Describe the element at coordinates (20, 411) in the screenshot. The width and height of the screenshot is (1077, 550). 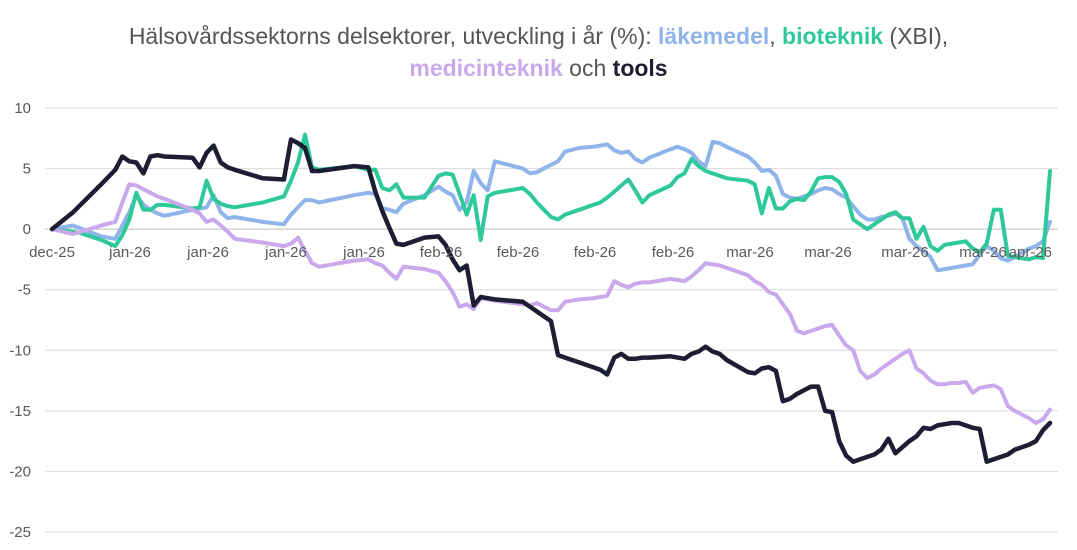
I see `y-tick-label: -15` at that location.